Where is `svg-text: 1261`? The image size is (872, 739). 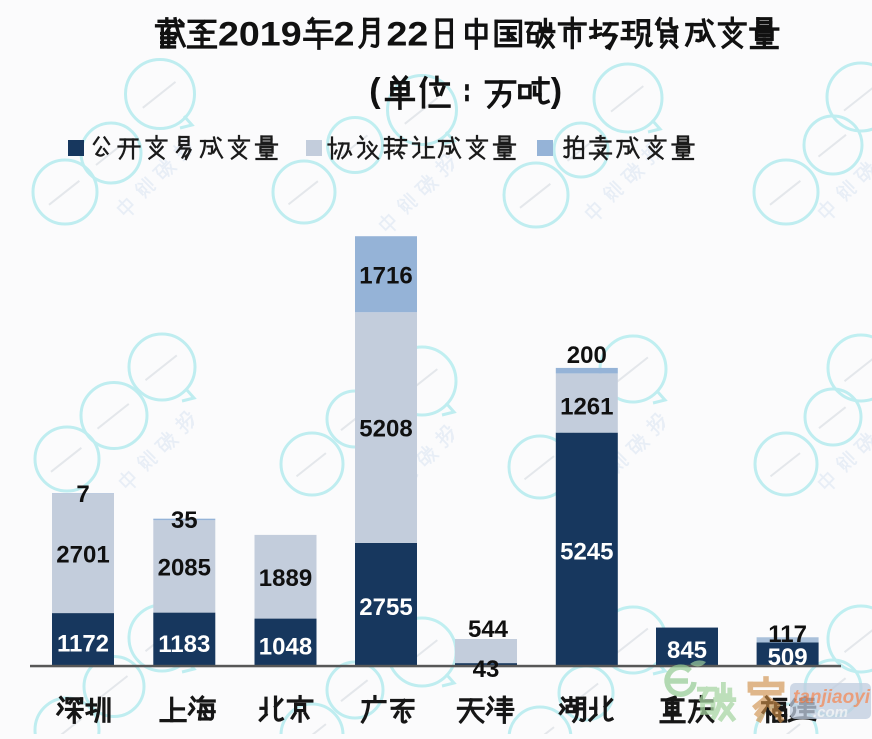
svg-text: 1261 is located at coordinates (586, 407).